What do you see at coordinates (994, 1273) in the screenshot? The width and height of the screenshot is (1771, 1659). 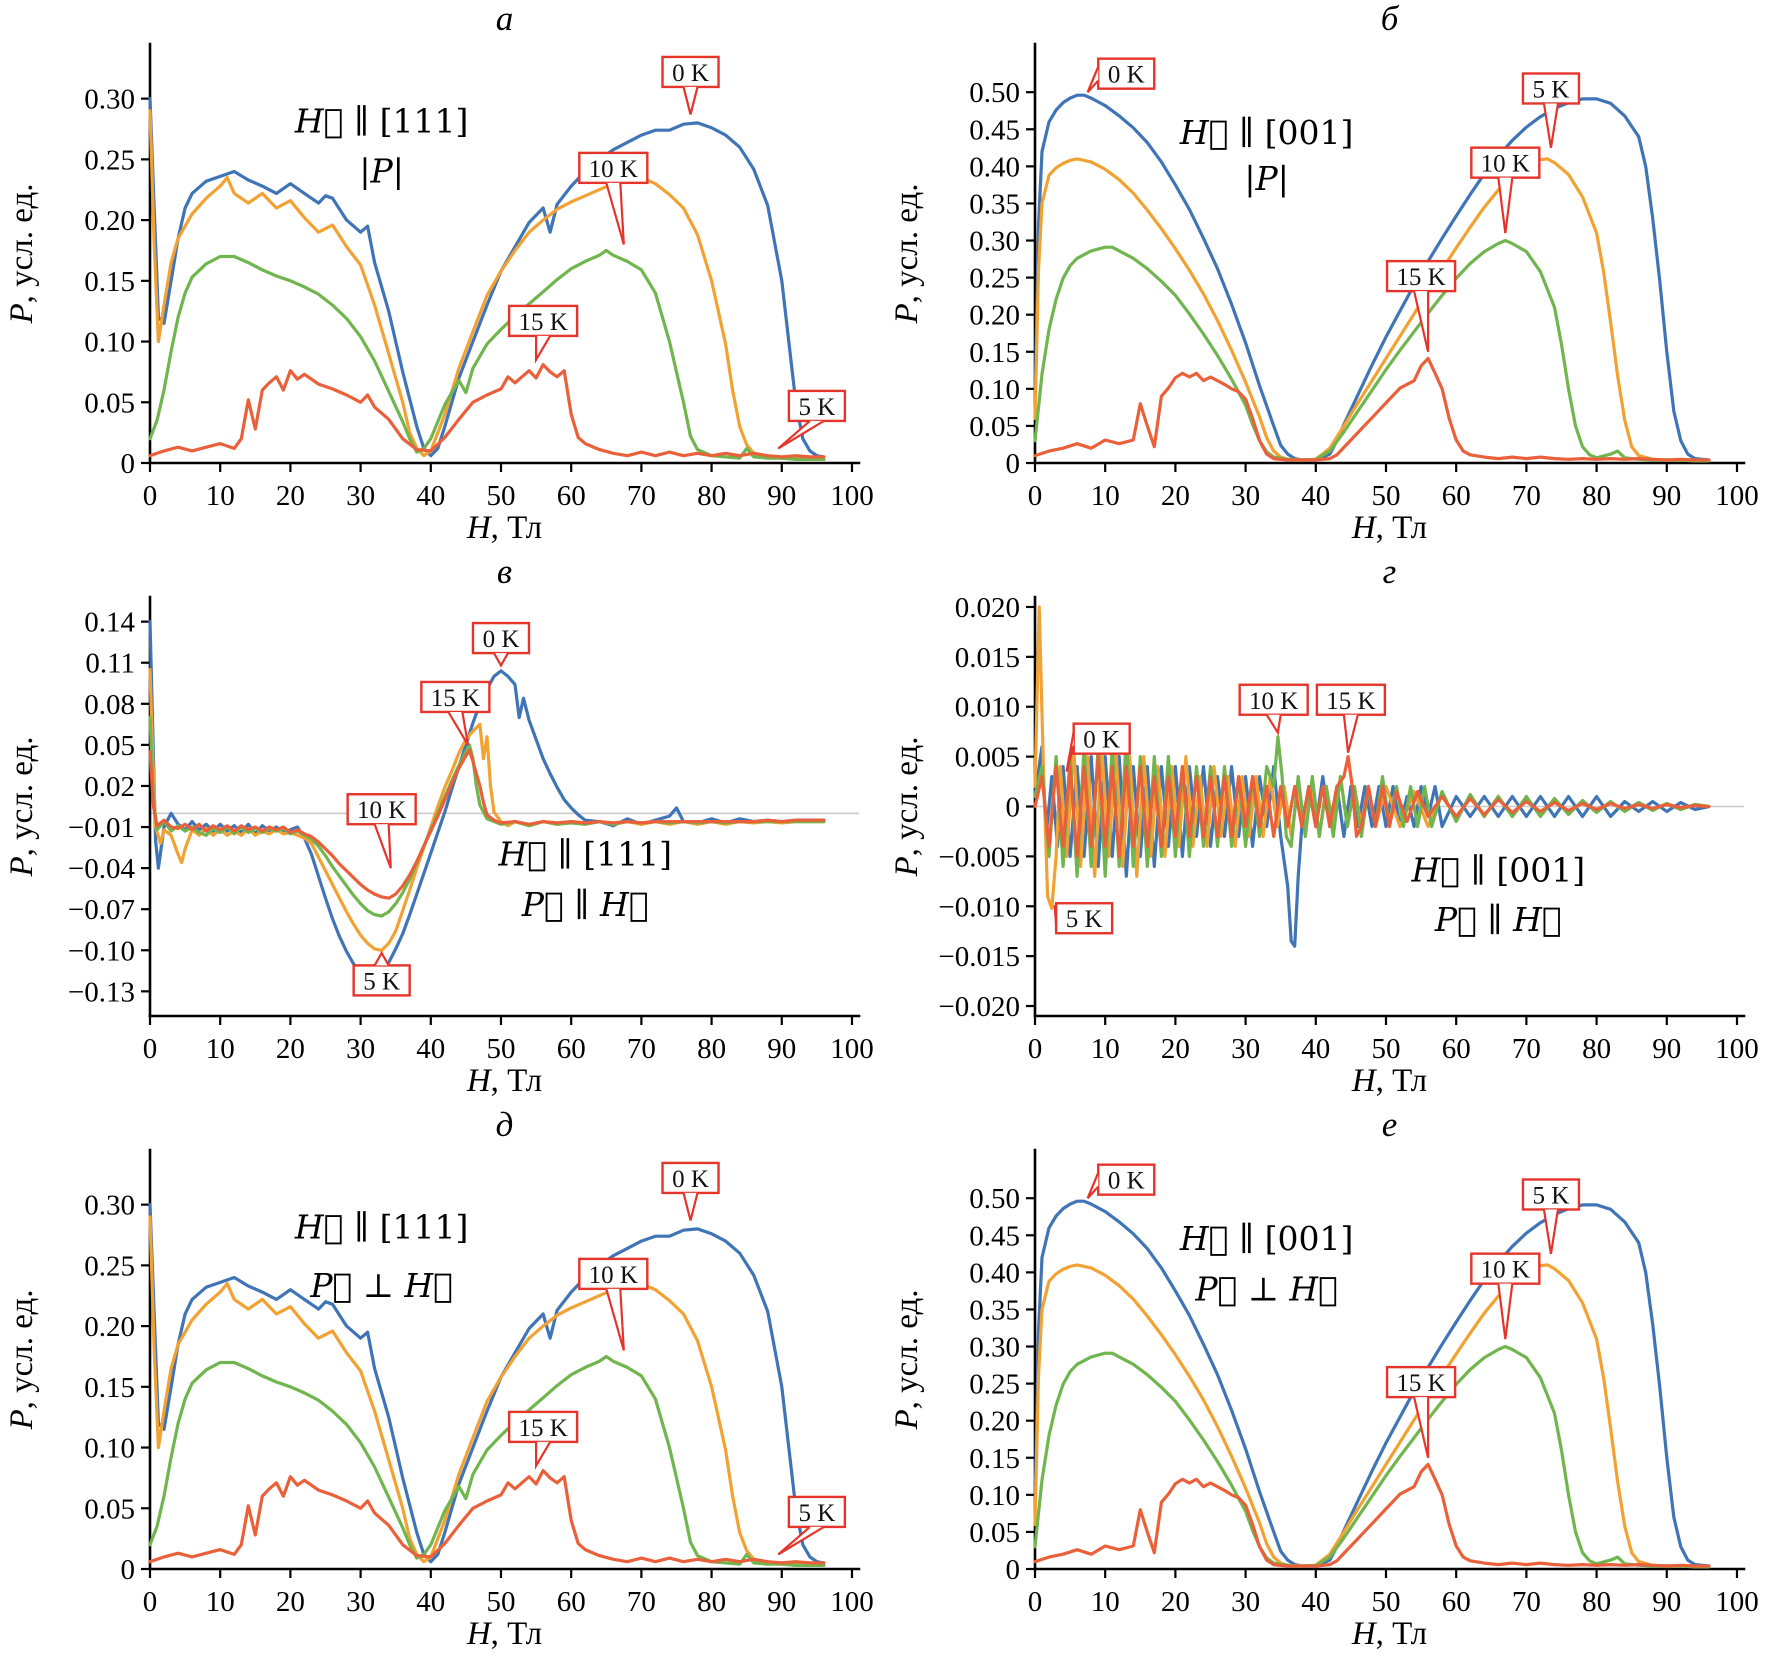 I see `y-tick-label: 0.40` at bounding box center [994, 1273].